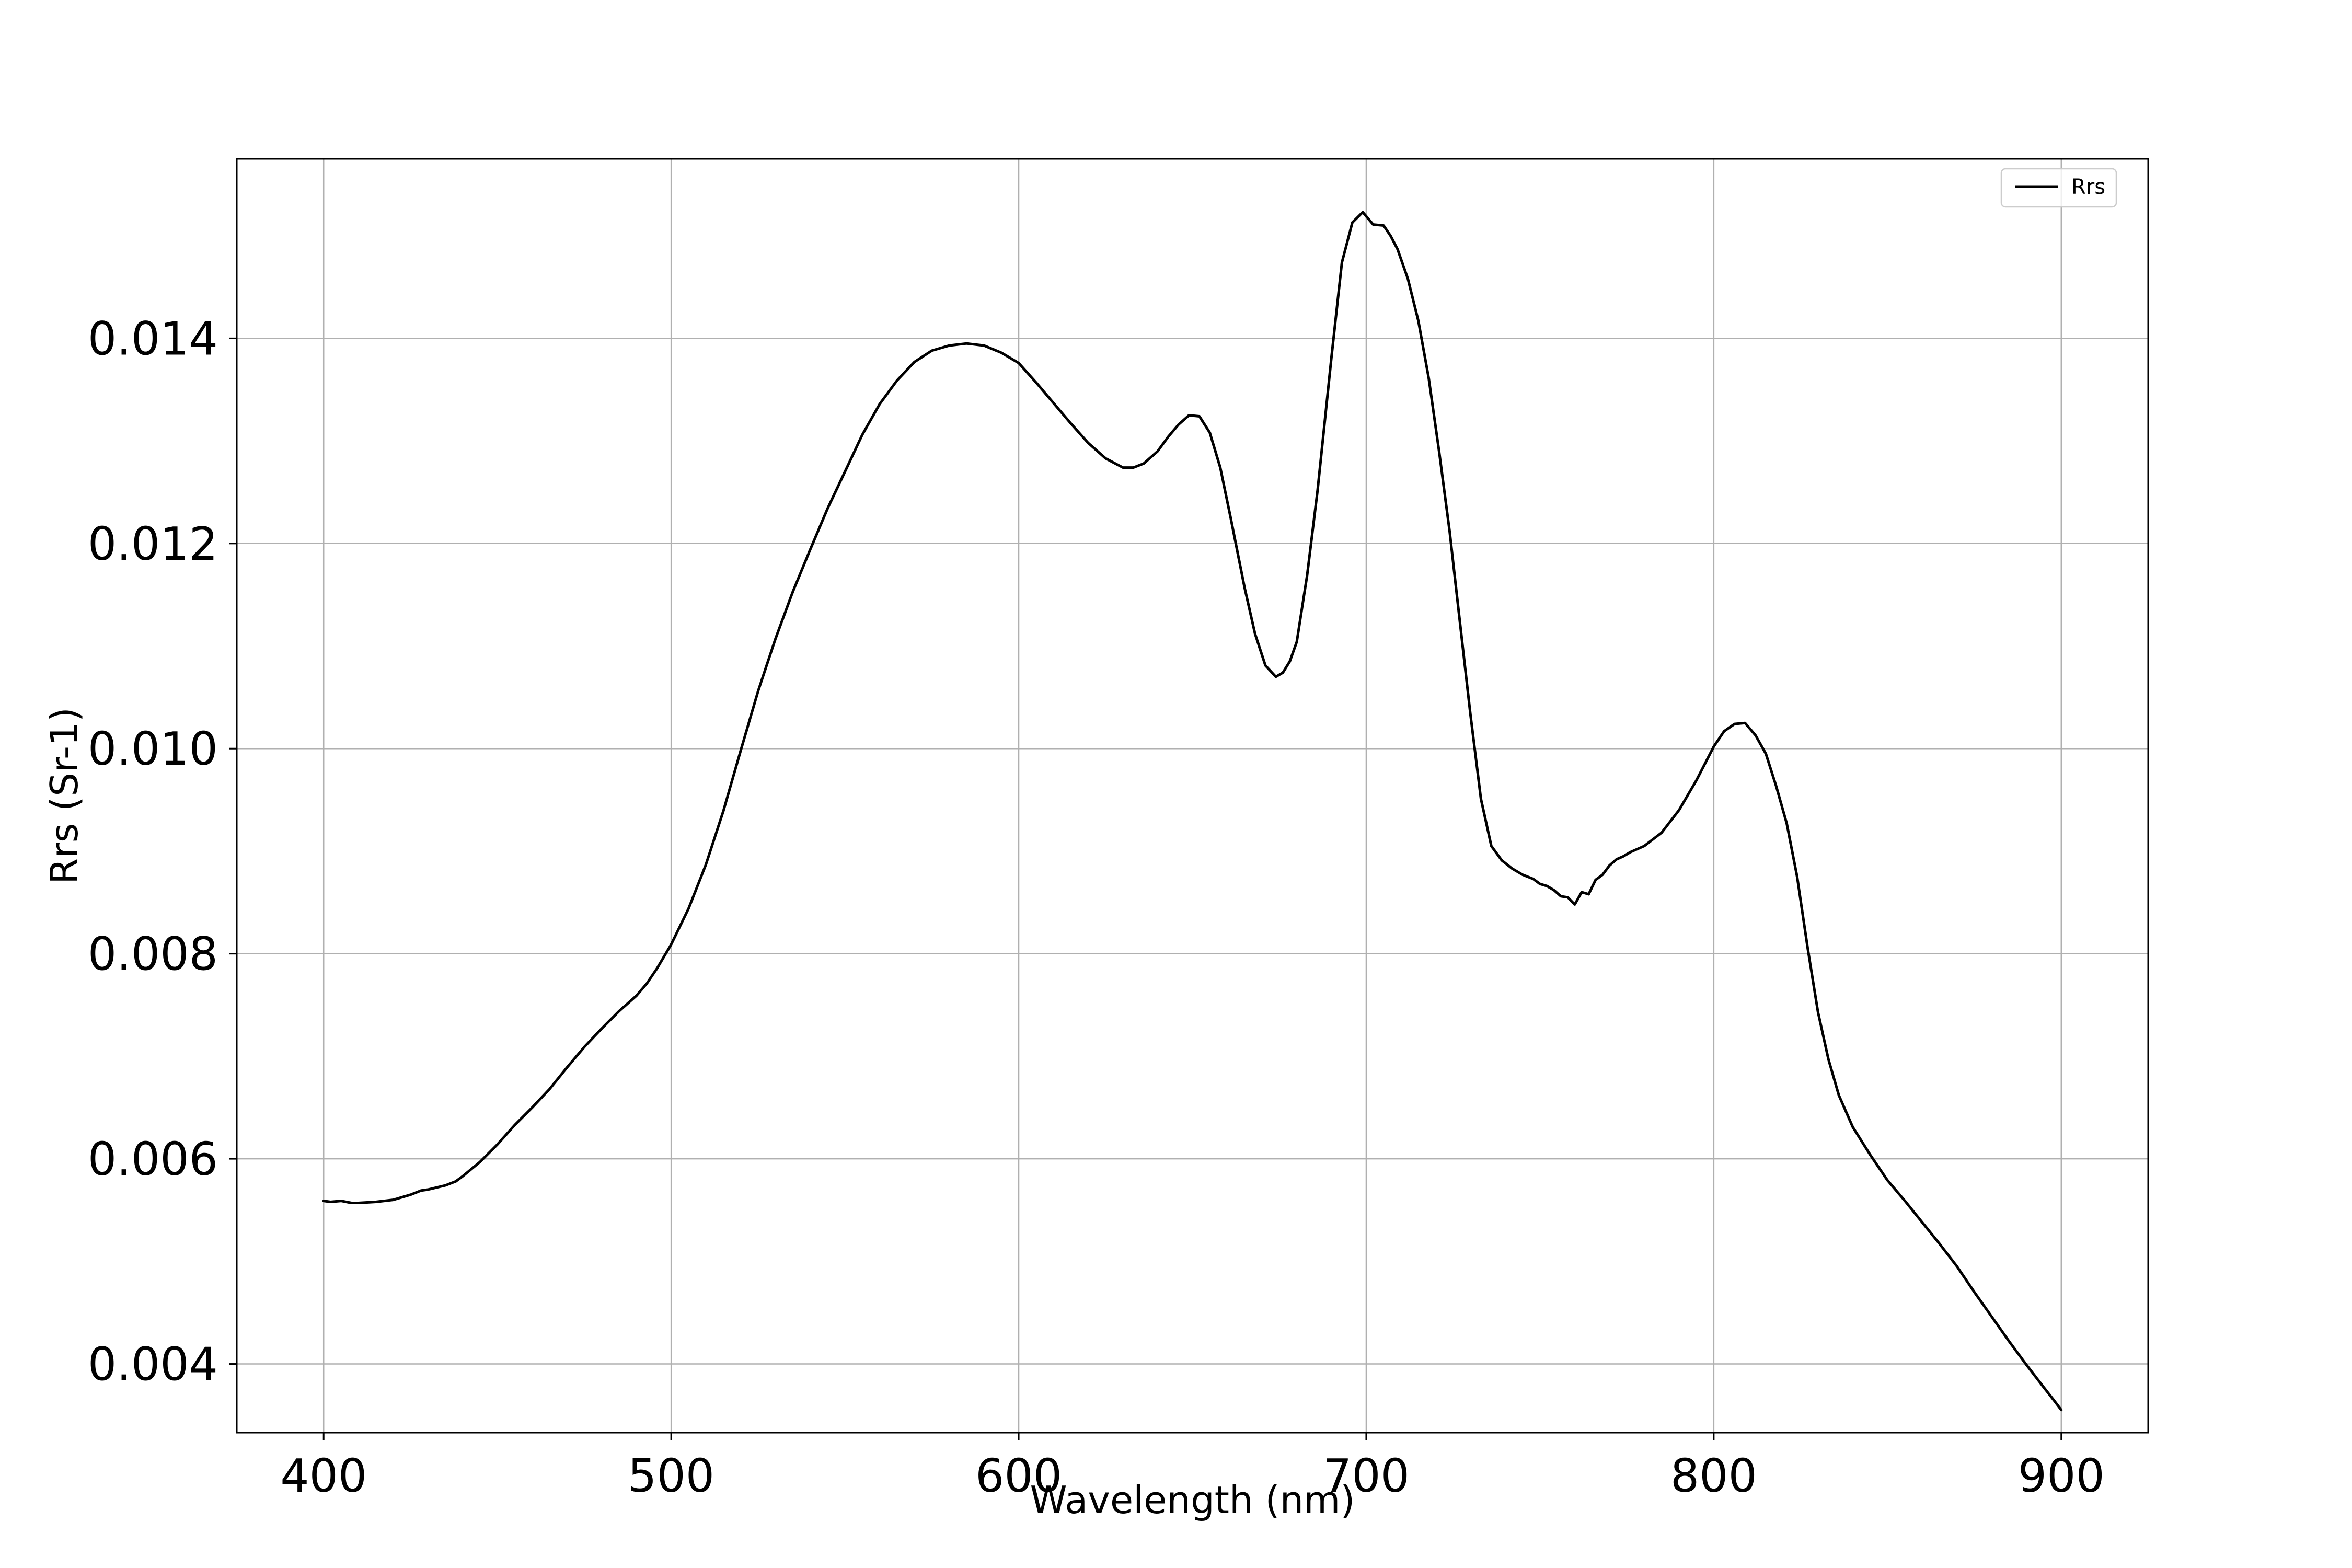 Image resolution: width=2352 pixels, height=1568 pixels. I want to click on x-tick-label: 800, so click(1713, 1476).